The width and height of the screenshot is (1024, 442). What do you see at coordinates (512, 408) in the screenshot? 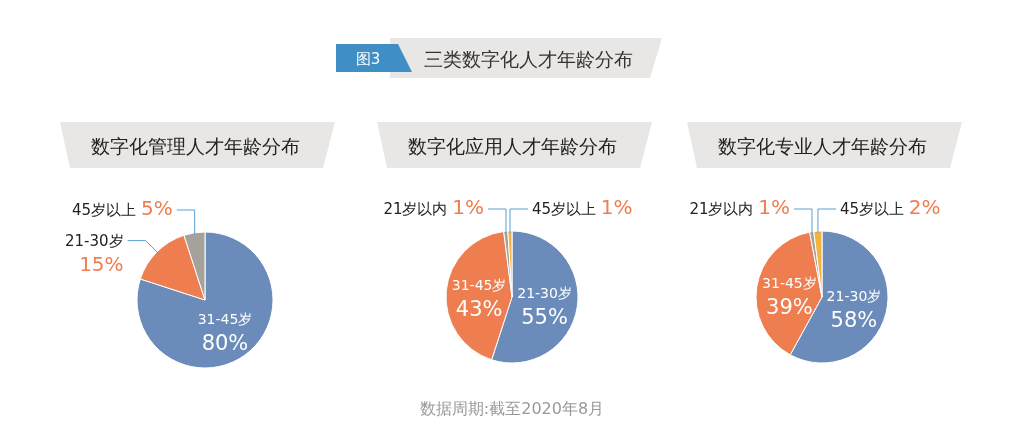
I see `text: 数据周期:截至2020年8月` at bounding box center [512, 408].